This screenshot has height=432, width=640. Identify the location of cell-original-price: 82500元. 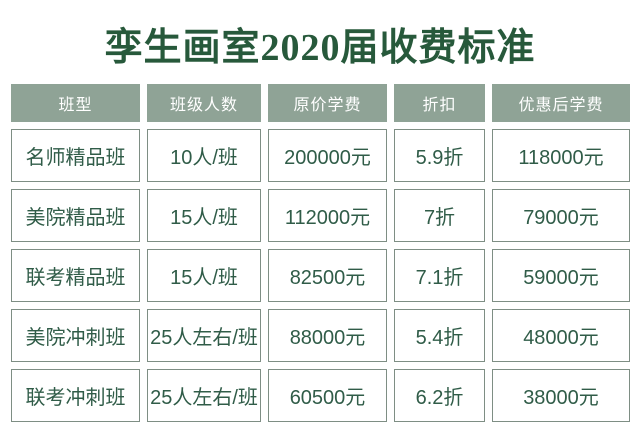
(327, 275).